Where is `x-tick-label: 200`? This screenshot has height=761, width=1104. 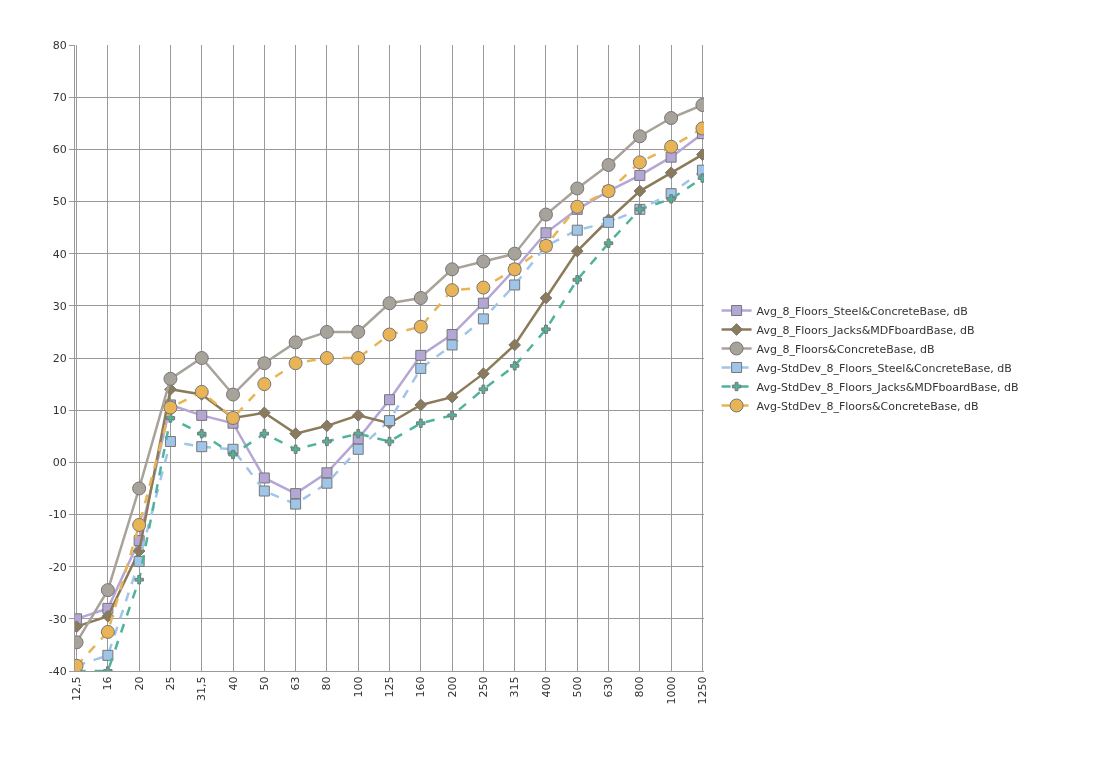 x-tick-label: 200 is located at coordinates (452, 687).